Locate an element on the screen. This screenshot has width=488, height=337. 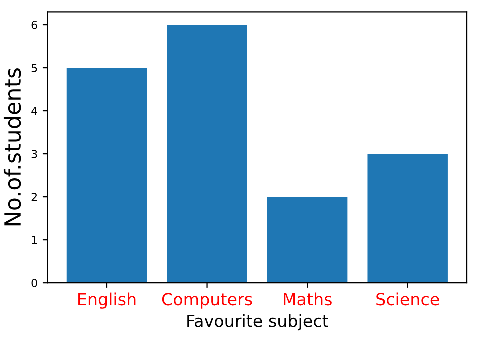
y-tick-label: 0 is located at coordinates (35, 283).